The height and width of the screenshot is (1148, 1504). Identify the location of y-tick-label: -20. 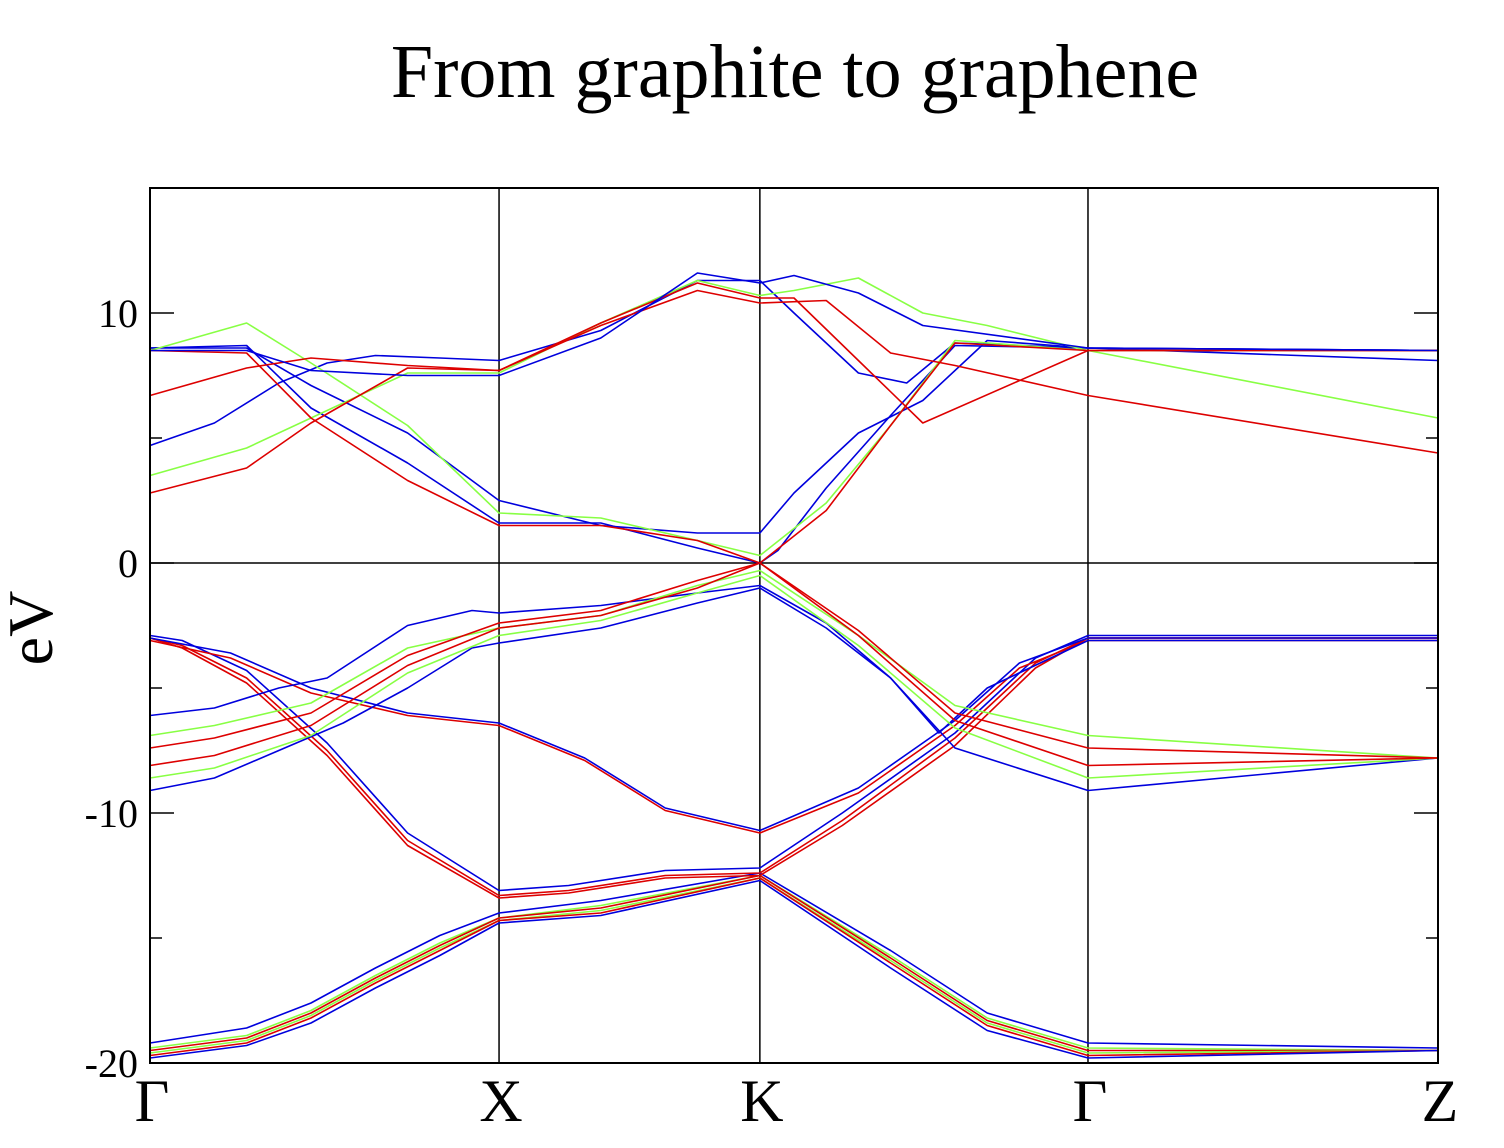
(111, 1063).